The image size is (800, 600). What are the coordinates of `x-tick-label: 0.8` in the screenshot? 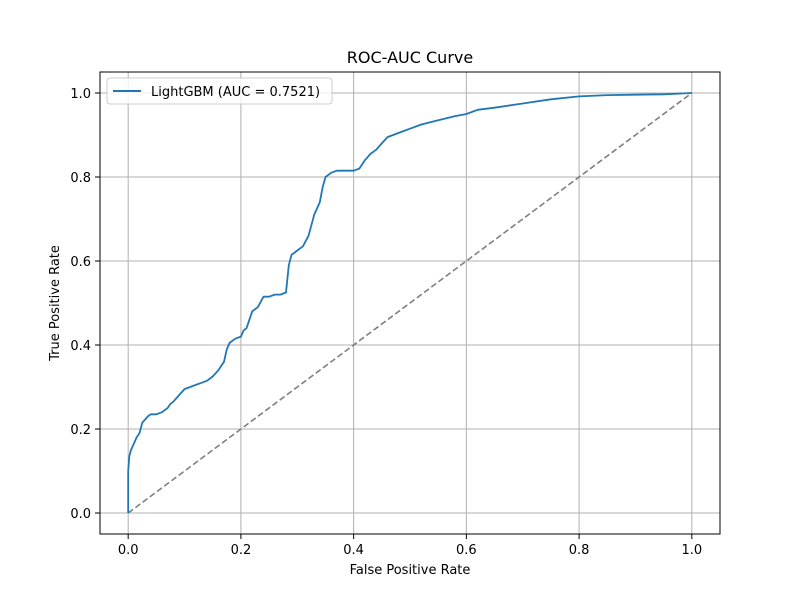 It's located at (579, 550).